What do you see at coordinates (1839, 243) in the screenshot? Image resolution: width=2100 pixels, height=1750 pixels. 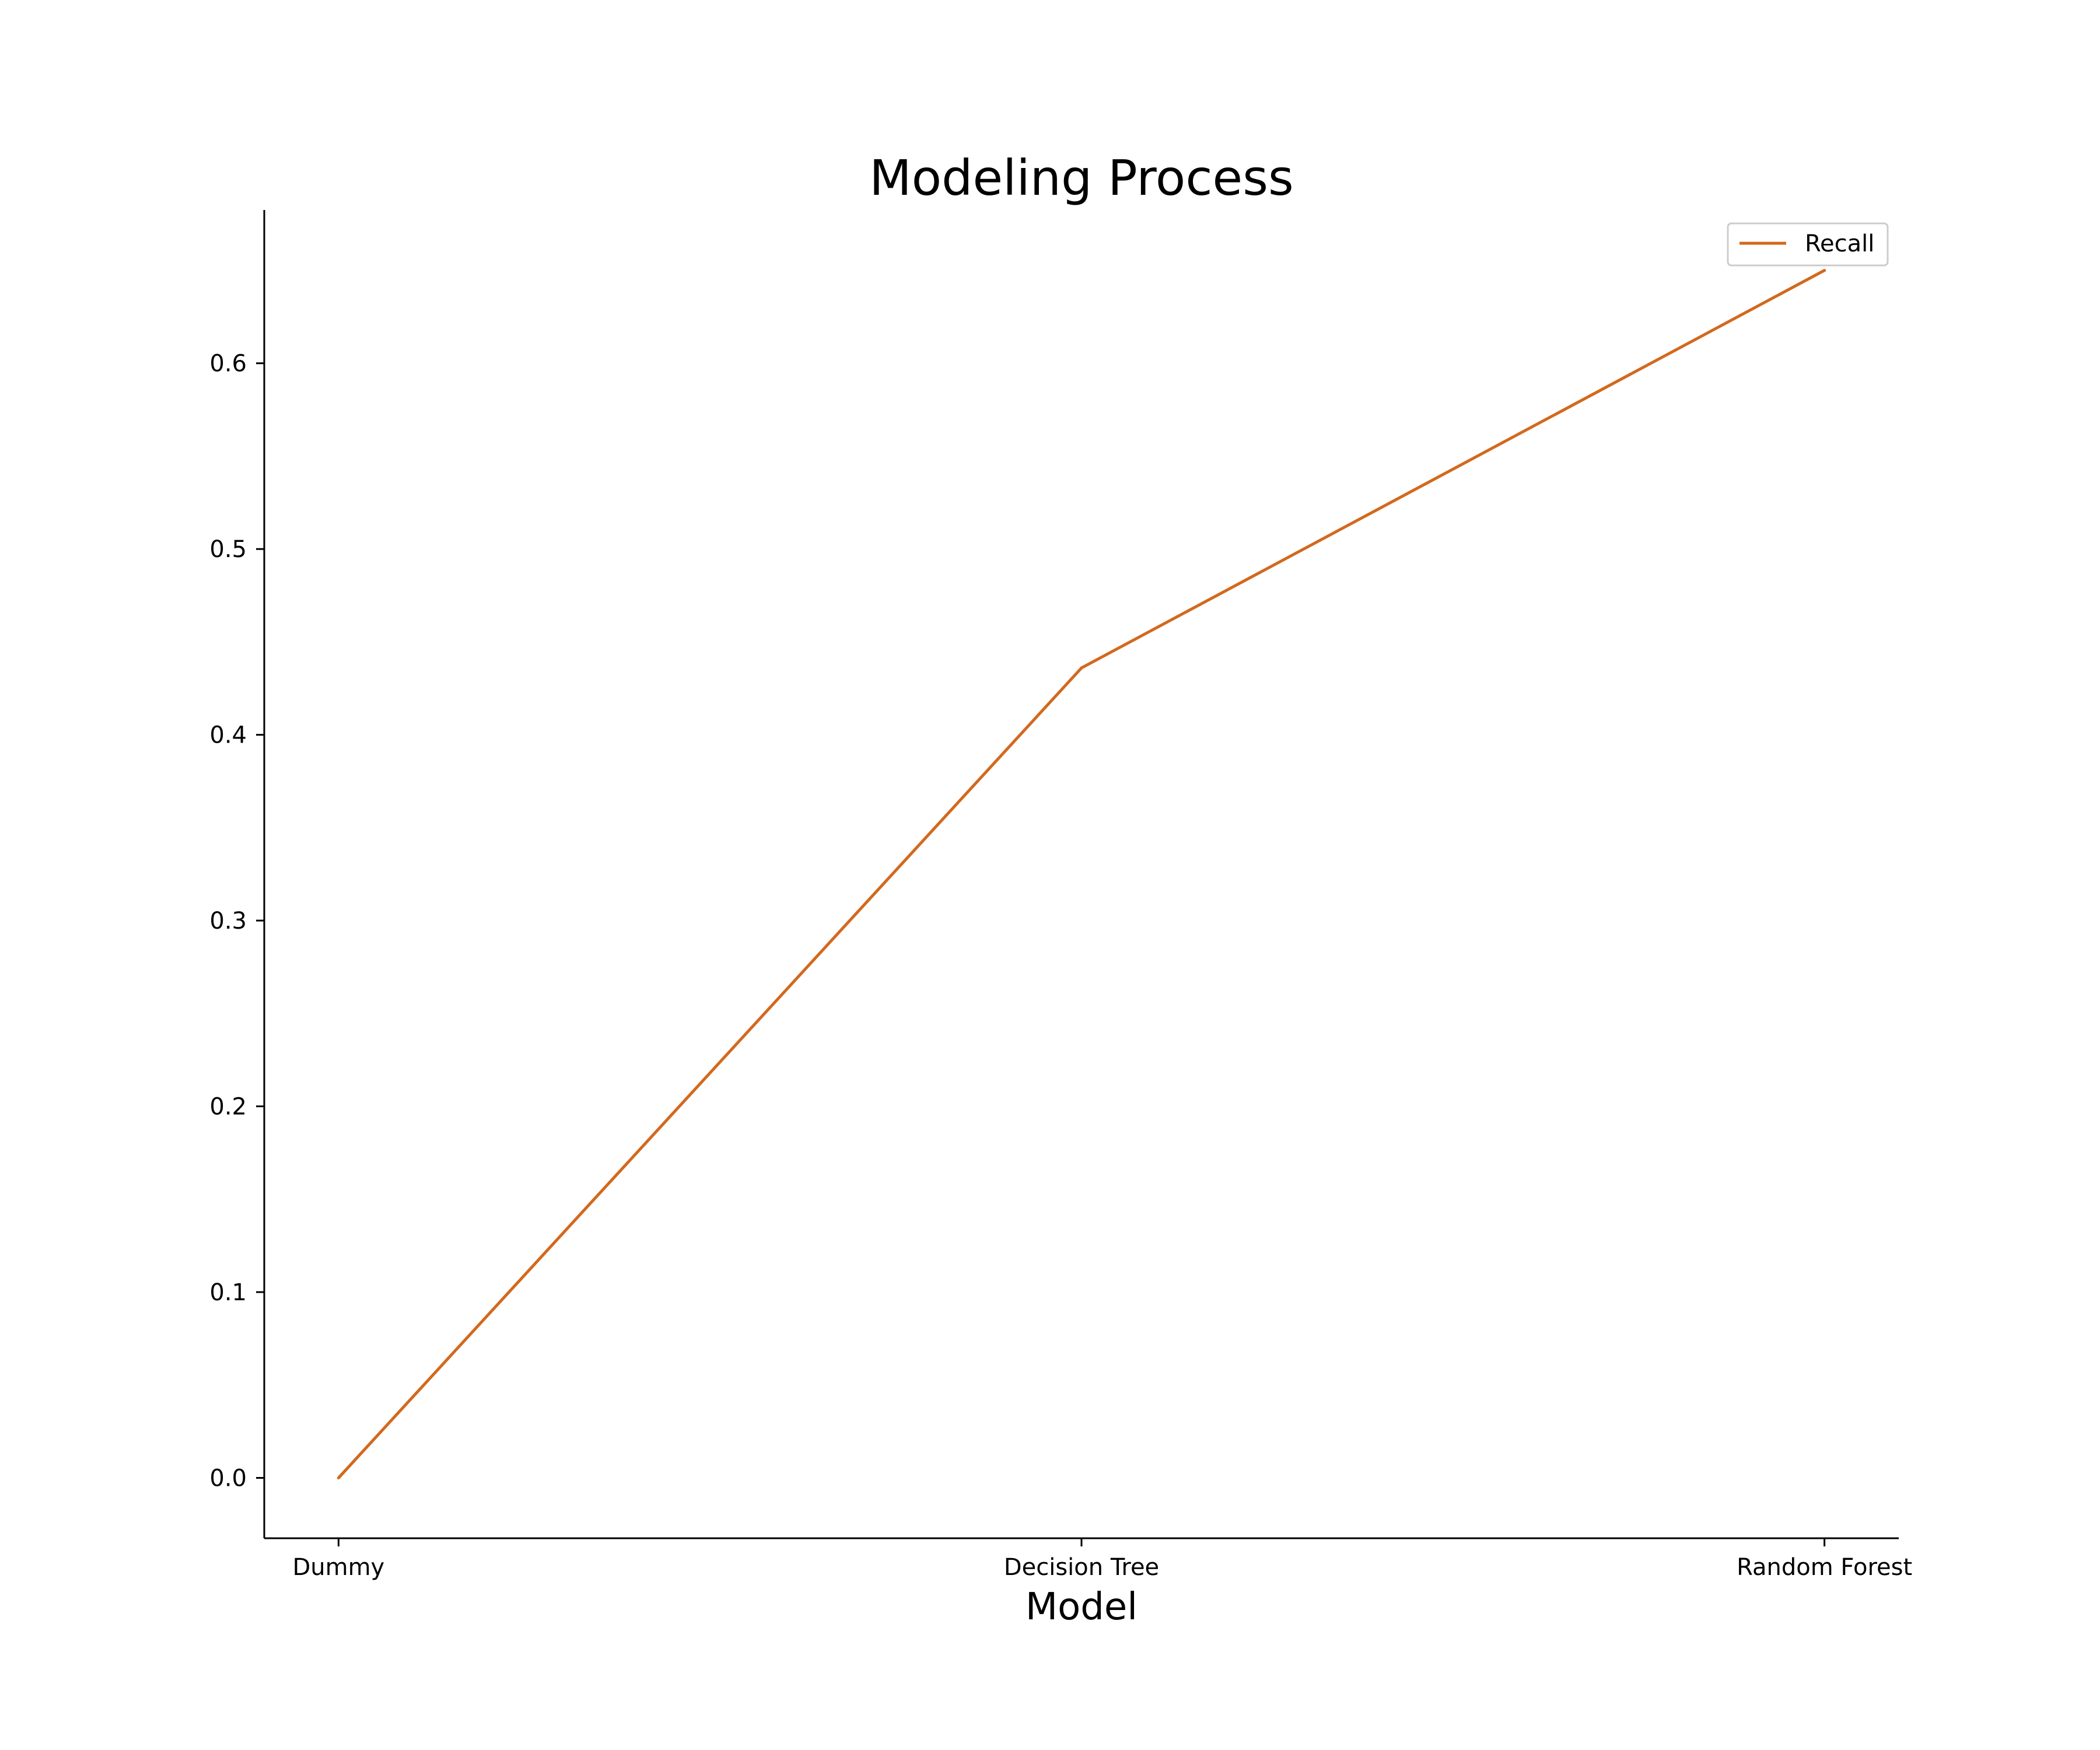 I see `legend-label-recall: Recall` at bounding box center [1839, 243].